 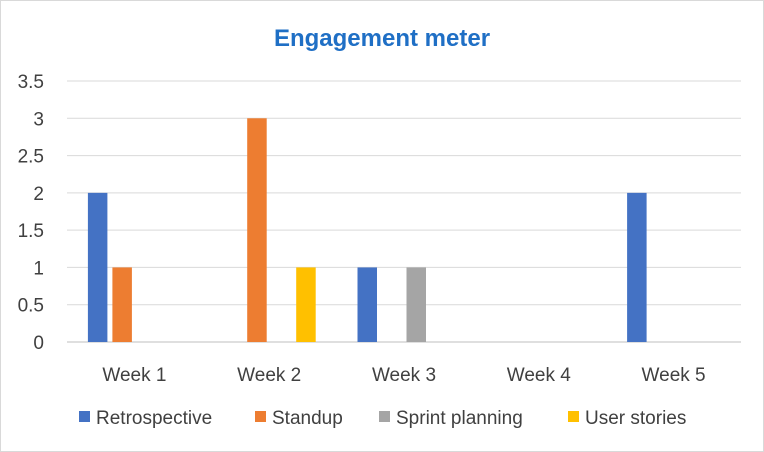 What do you see at coordinates (31, 213) in the screenshot?
I see `y-axis-ticks: 0 0.5 1 1.5 2 2.5 3 3.5` at bounding box center [31, 213].